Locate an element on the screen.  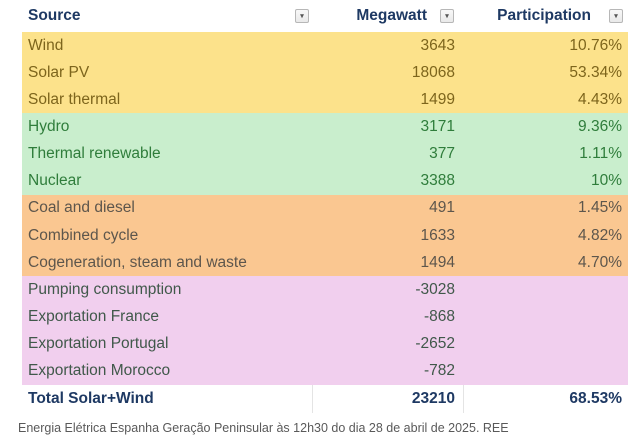
table-row: Exportation Morocco -782 is located at coordinates (325, 371).